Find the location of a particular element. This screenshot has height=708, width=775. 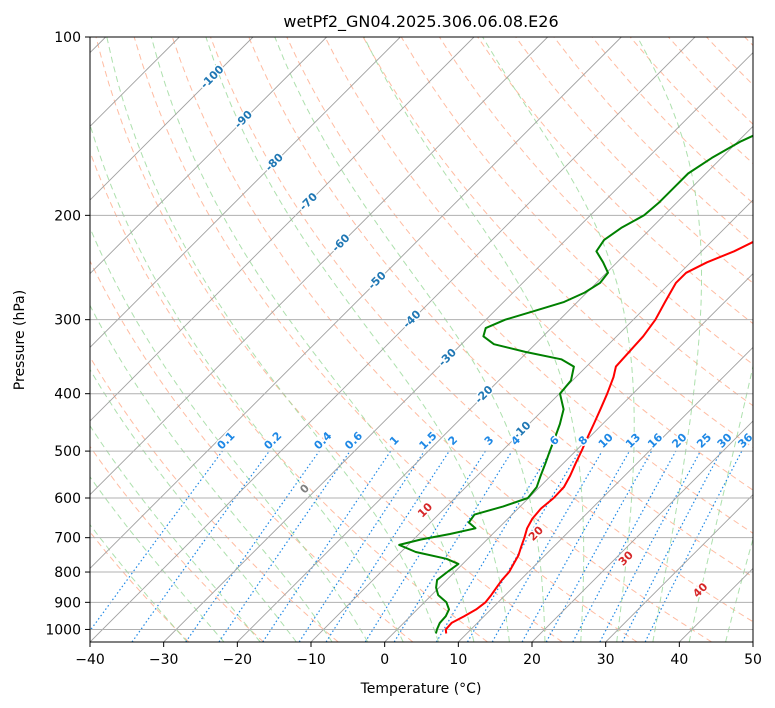

dry-adiabat-label: -50 is located at coordinates (376, 280).